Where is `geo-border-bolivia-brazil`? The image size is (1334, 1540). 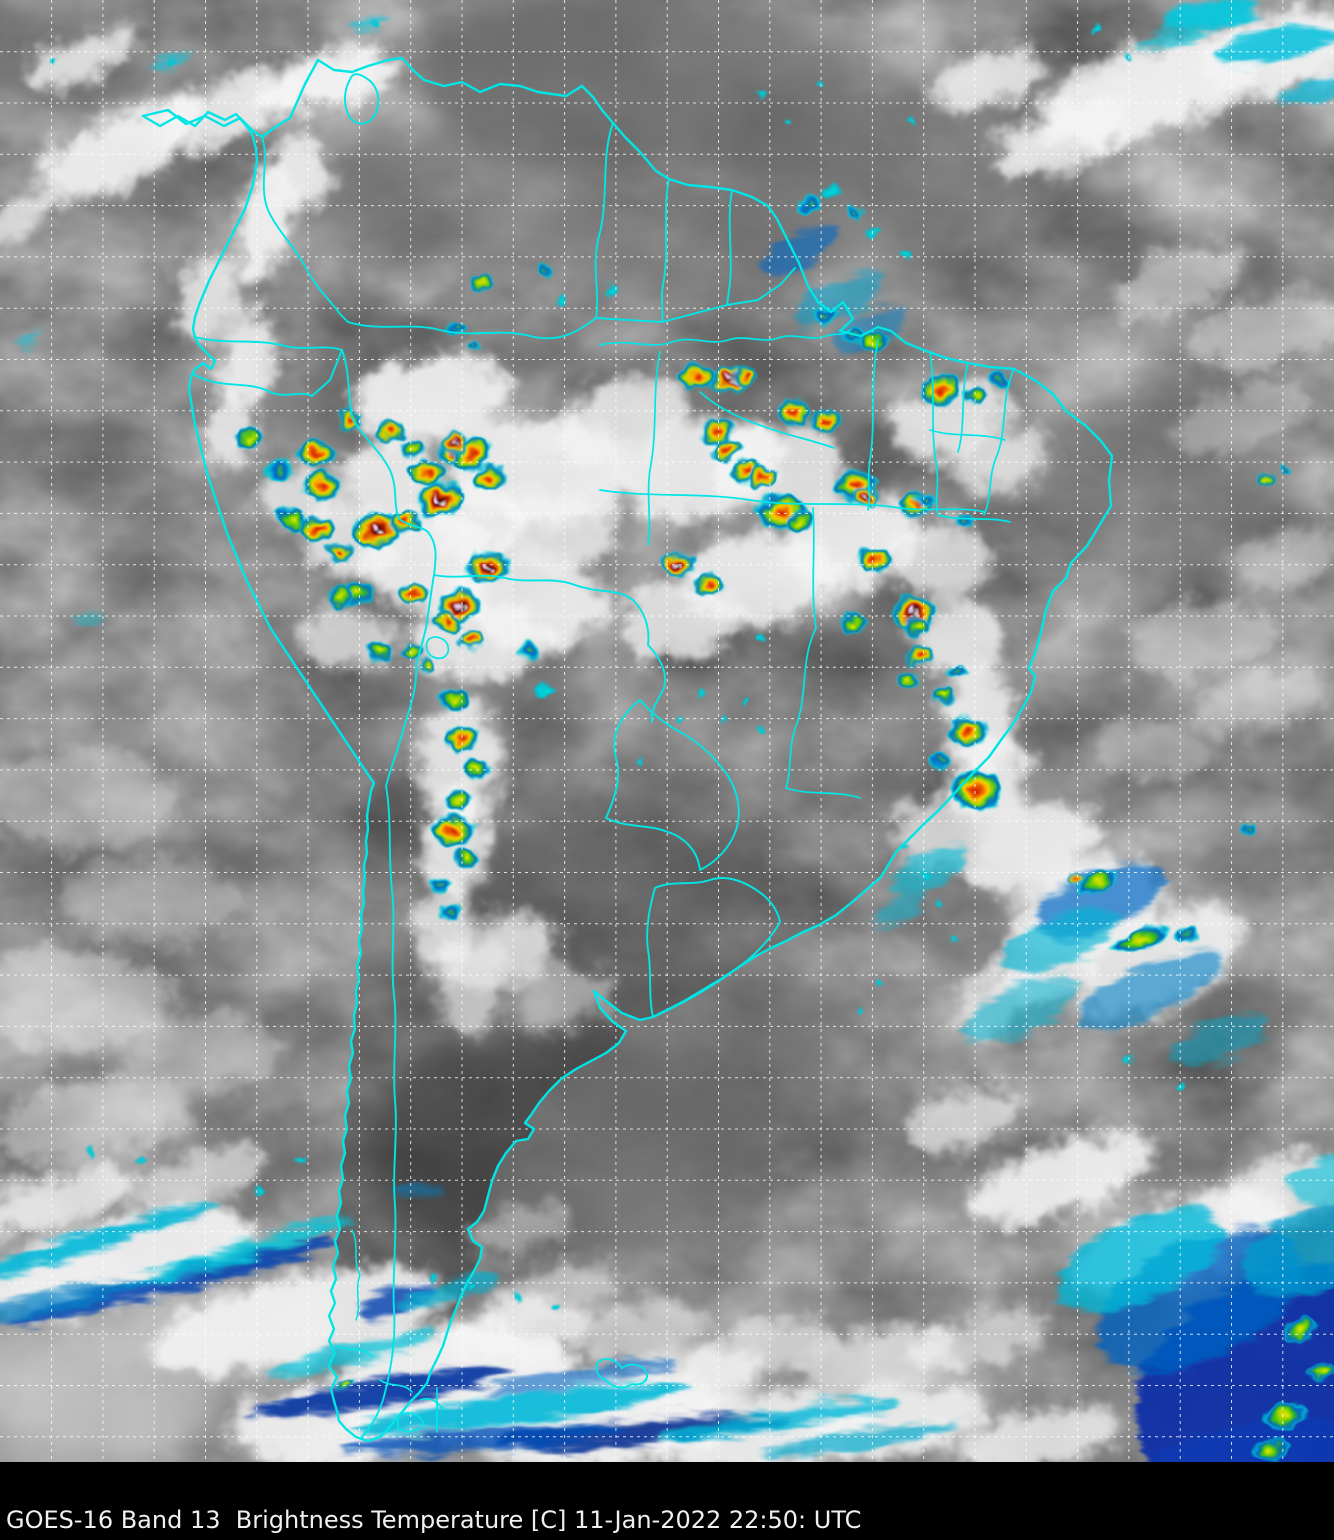
geo-border-bolivia-brazil is located at coordinates (549, 648).